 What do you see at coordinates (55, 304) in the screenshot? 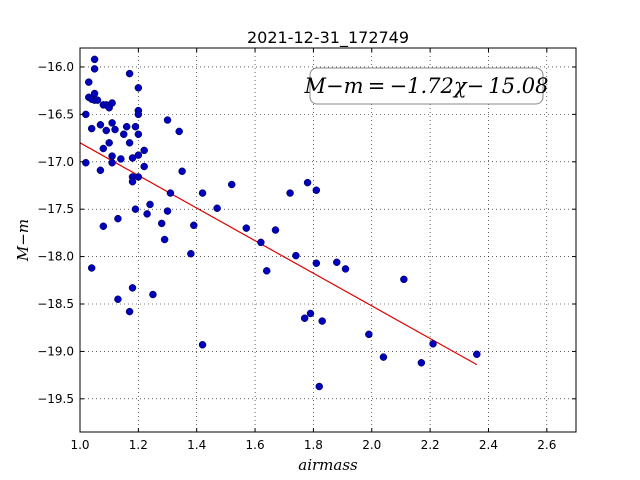
I see `y-tick-label: −18.5` at bounding box center [55, 304].